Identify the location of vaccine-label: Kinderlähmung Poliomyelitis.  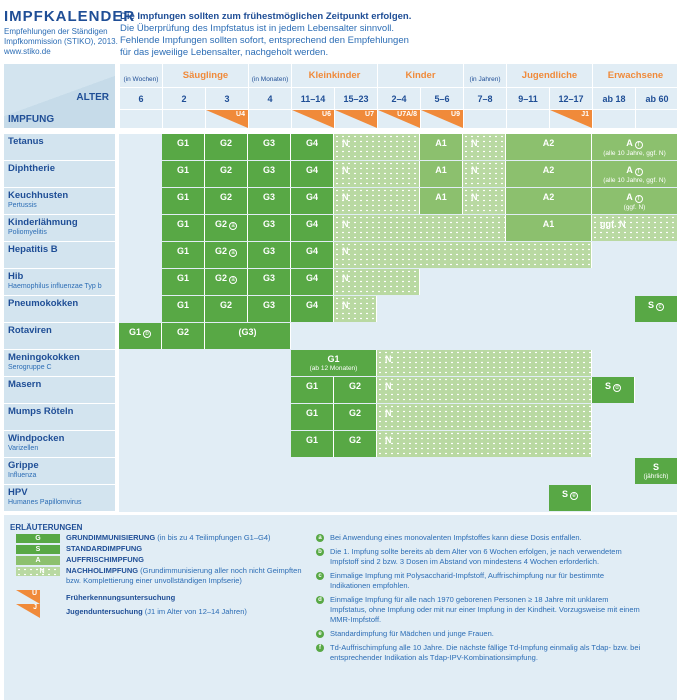
(59, 228).